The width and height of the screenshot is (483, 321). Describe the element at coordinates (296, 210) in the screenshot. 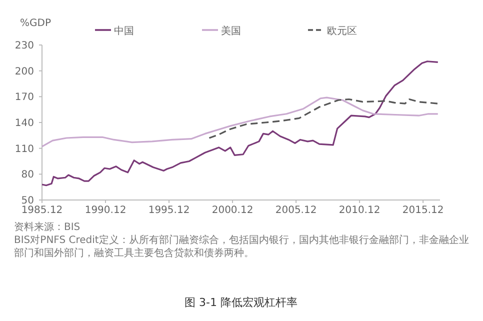

I see `x-tick-label: 2005.12` at that location.